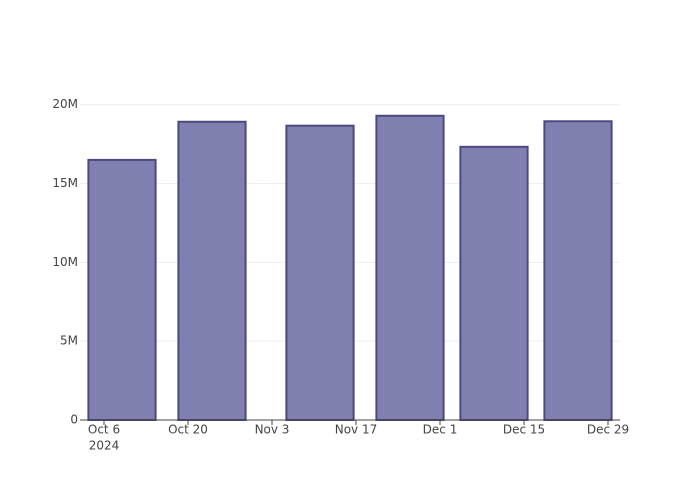 The height and width of the screenshot is (500, 700). I want to click on x-tick-label: Dec 1, so click(440, 430).